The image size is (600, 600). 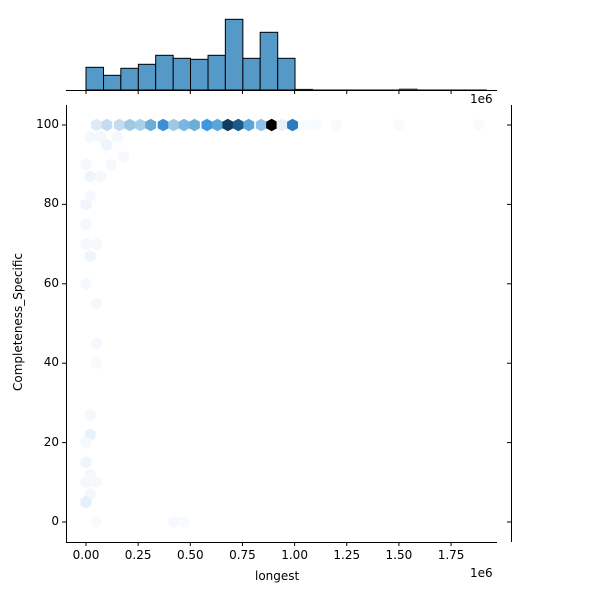 What do you see at coordinates (277, 576) in the screenshot?
I see `x-axis-label: longest` at bounding box center [277, 576].